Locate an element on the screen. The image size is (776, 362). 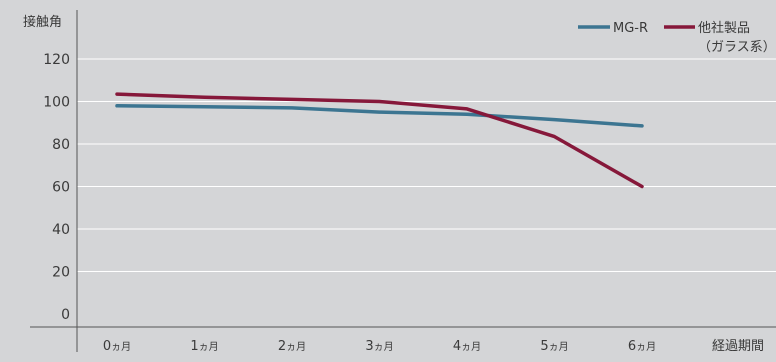
x-tick-number: 6 is located at coordinates (632, 346).